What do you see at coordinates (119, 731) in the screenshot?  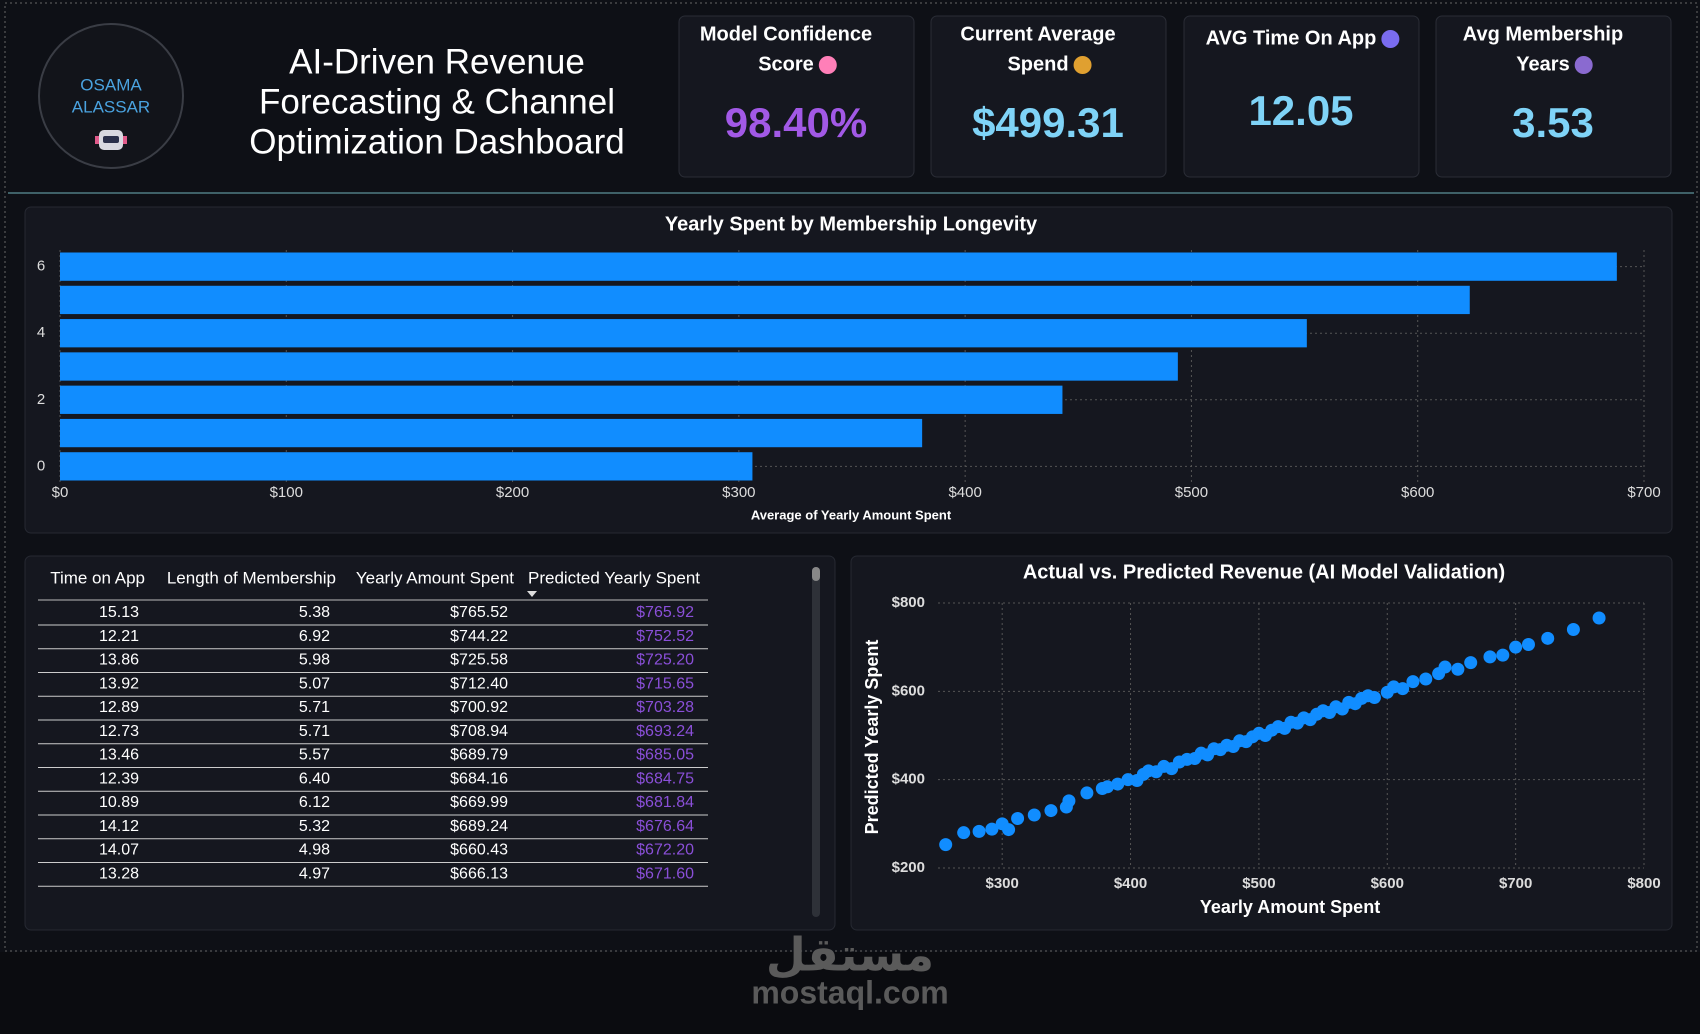 I see `table-cell: 12.73` at bounding box center [119, 731].